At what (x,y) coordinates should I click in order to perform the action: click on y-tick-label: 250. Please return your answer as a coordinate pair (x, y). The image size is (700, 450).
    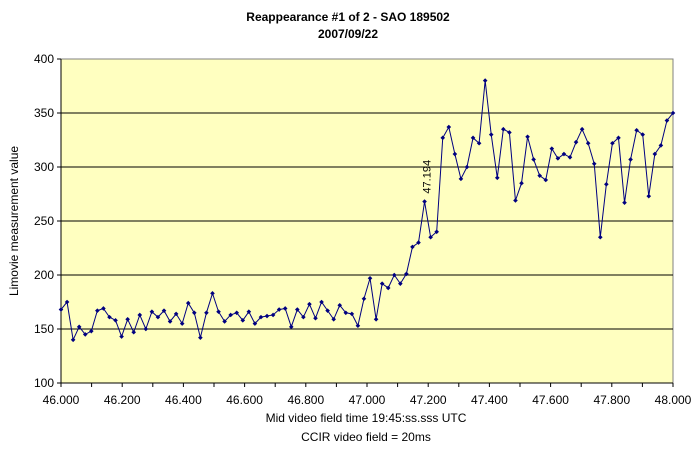
    Looking at the image, I should click on (44, 221).